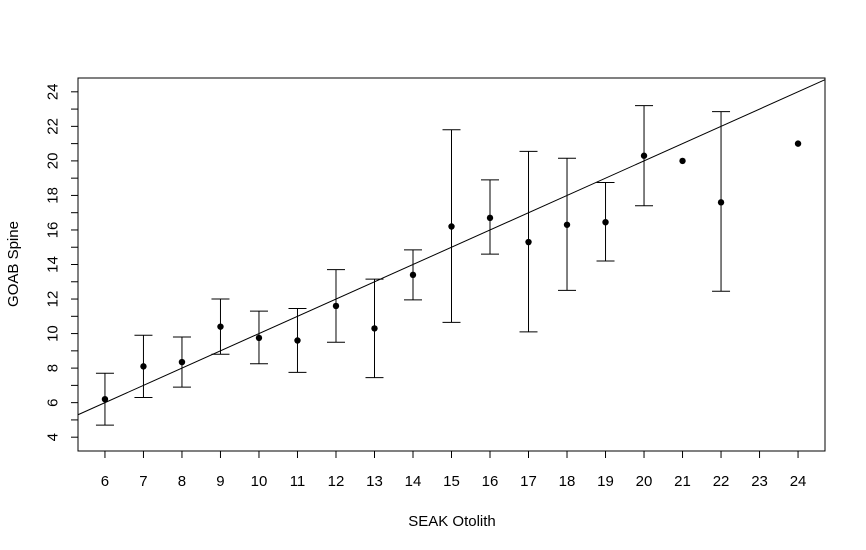 The height and width of the screenshot is (550, 866). What do you see at coordinates (105, 481) in the screenshot?
I see `x-tick-label: 6` at bounding box center [105, 481].